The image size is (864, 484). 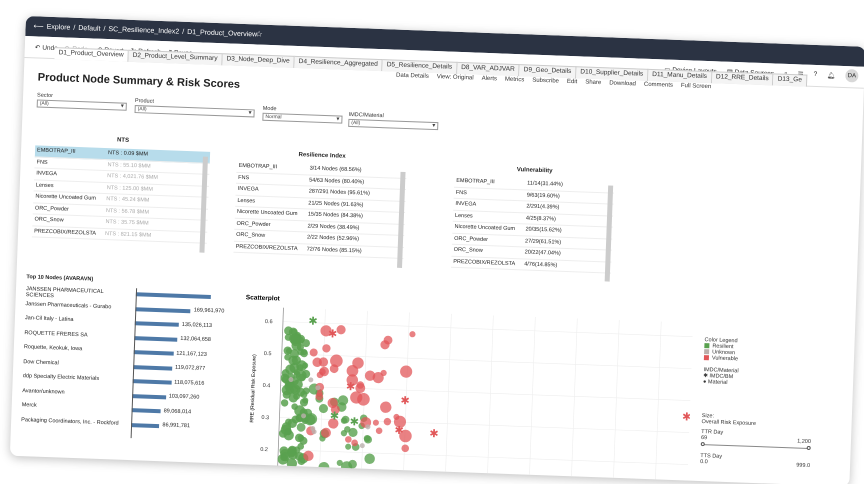 What do you see at coordinates (420, 66) in the screenshot?
I see `tab-d5: D5_Resilience_Details` at bounding box center [420, 66].